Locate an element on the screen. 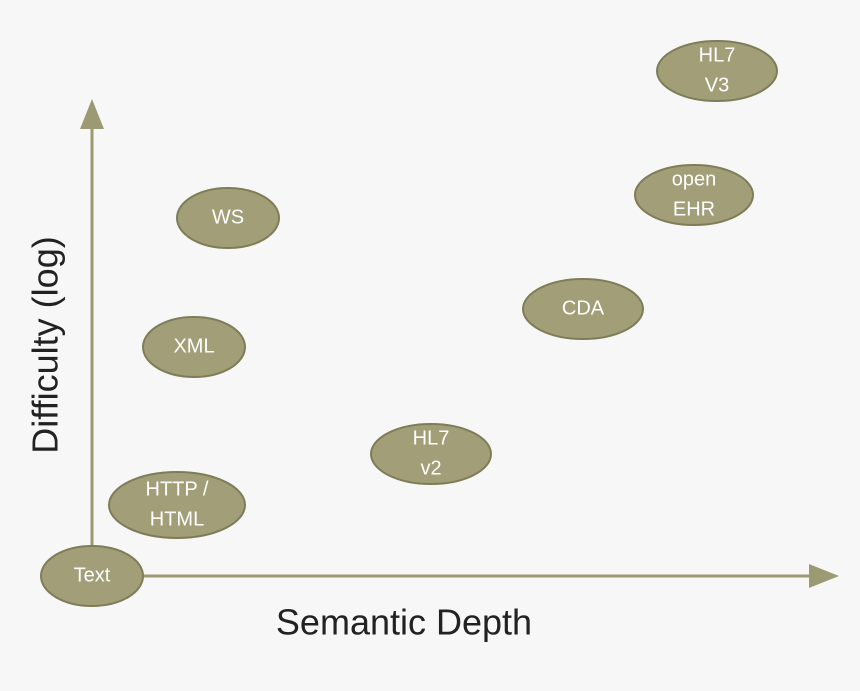 Image resolution: width=860 pixels, height=691 pixels. node: XML is located at coordinates (194, 347).